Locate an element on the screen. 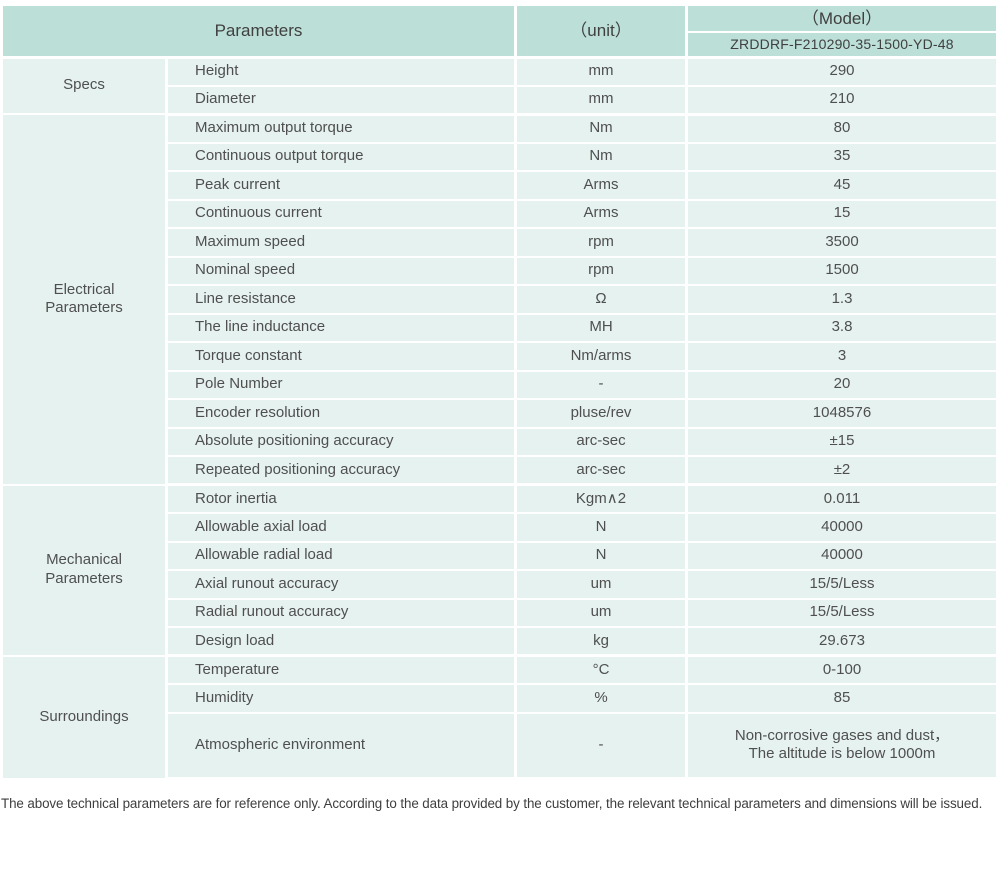  parameter-name: Torque constant is located at coordinates (341, 356).